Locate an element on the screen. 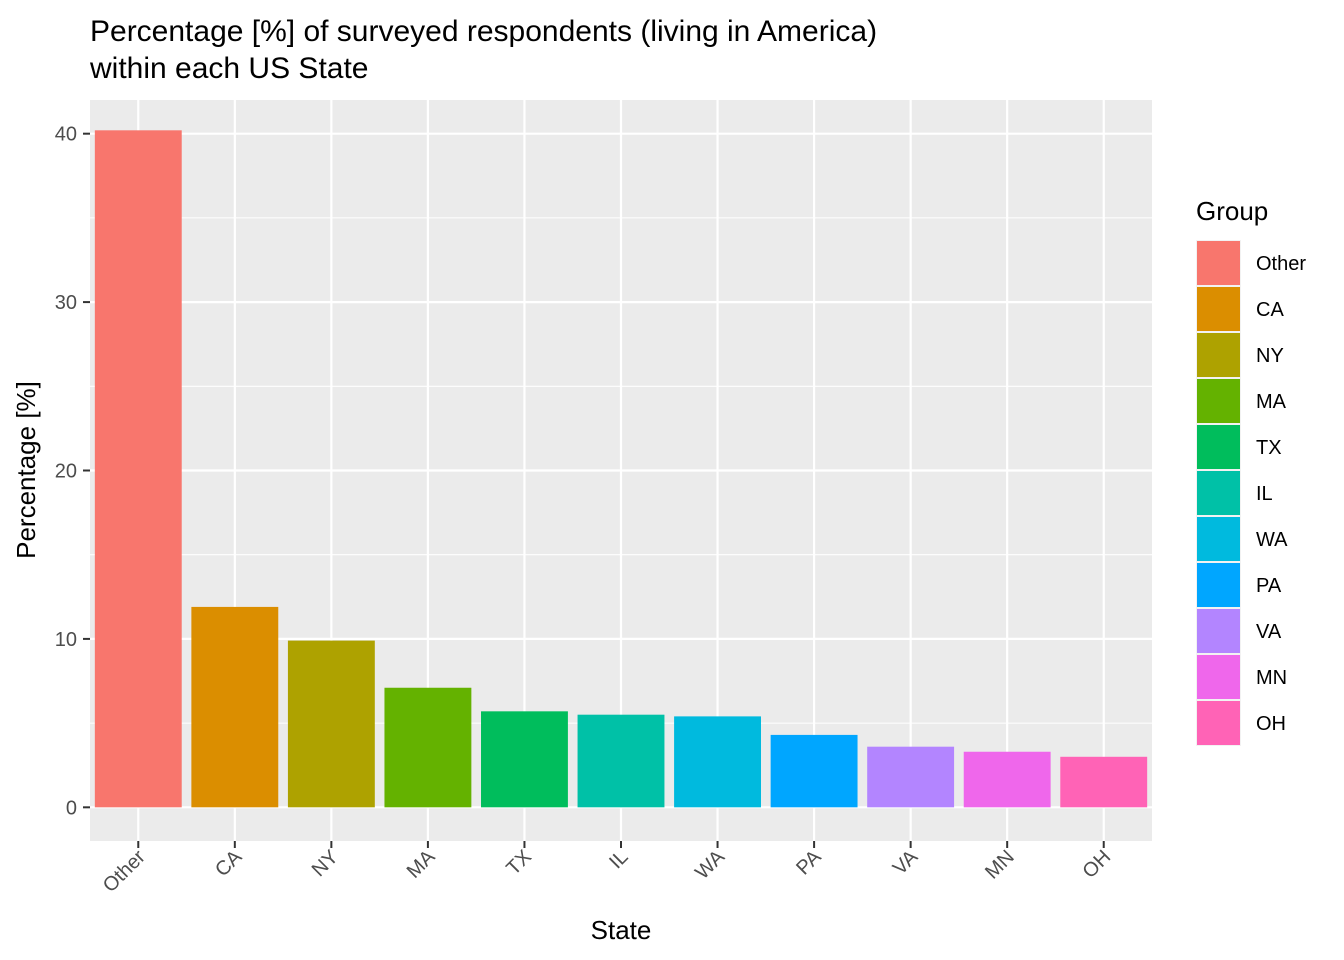 The height and width of the screenshot is (960, 1344). bar-va is located at coordinates (910, 777).